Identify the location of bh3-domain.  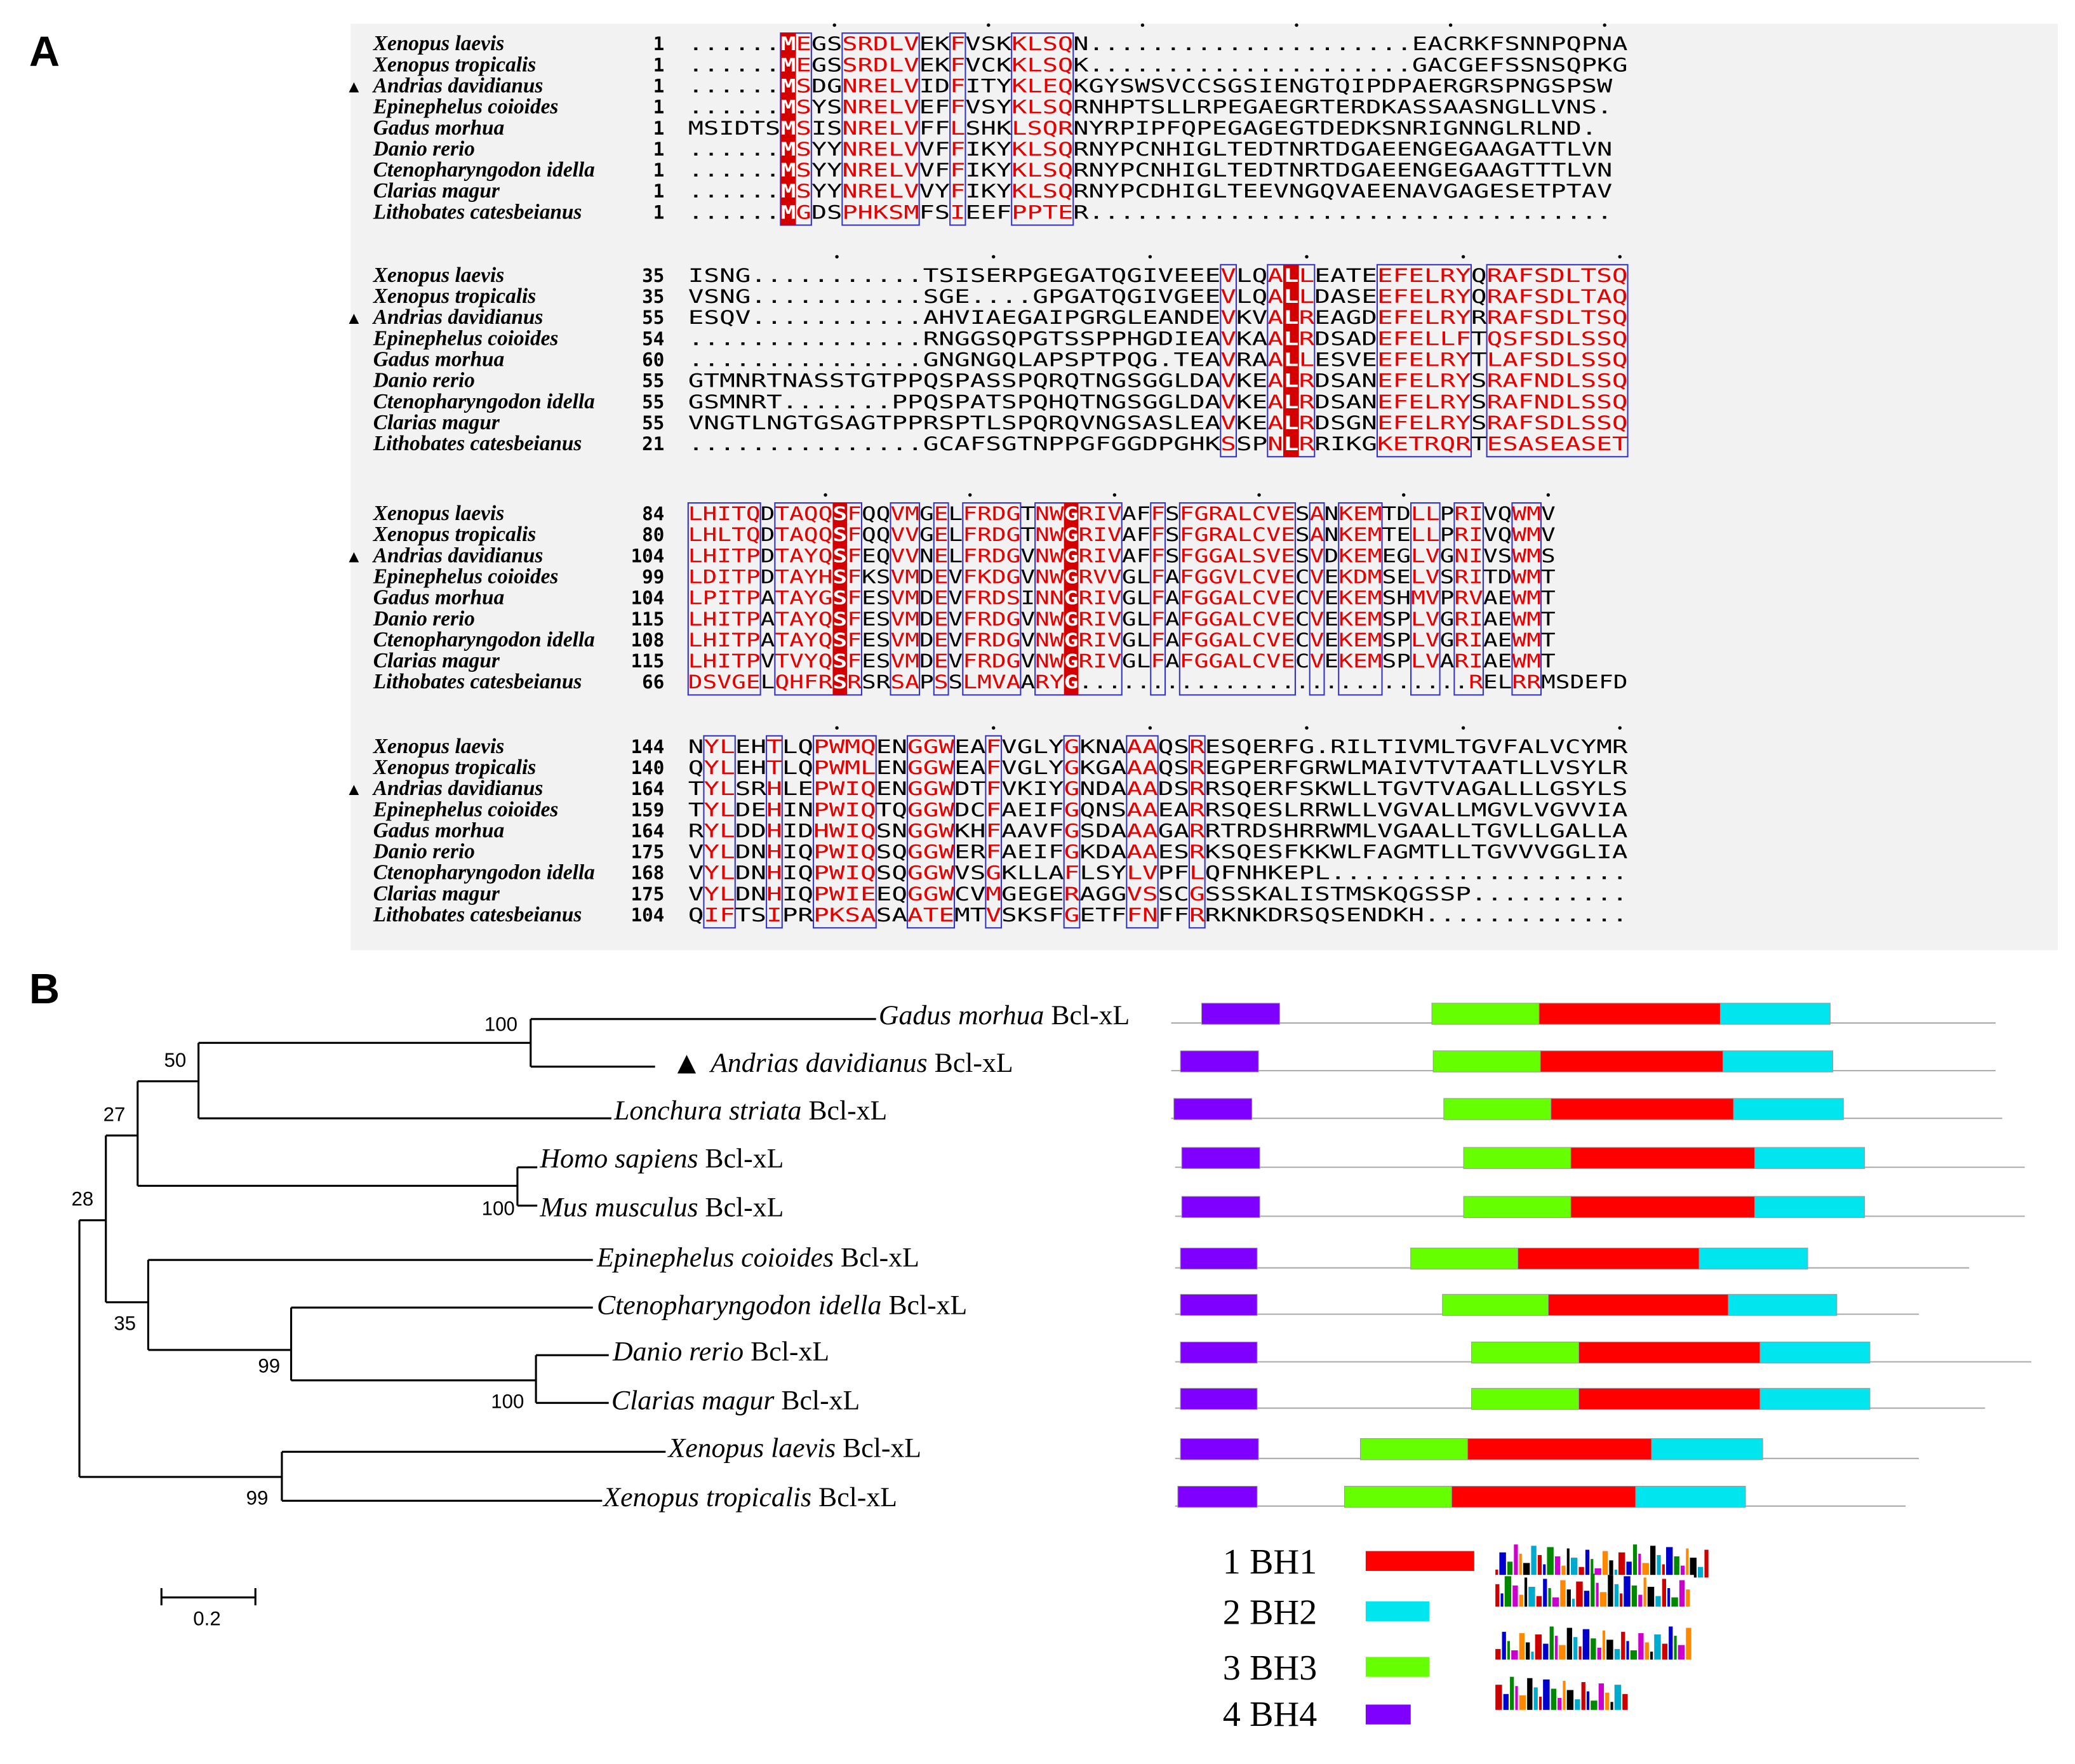
(1517, 1207).